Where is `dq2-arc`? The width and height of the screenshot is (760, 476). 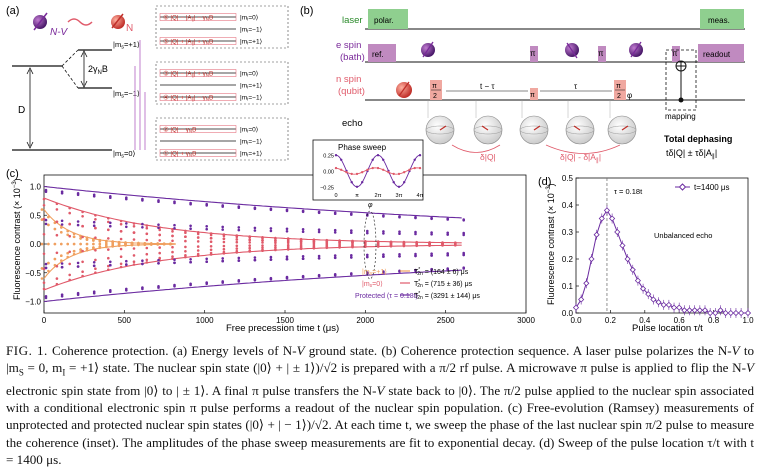
dq2-arc is located at coordinates (583, 149).